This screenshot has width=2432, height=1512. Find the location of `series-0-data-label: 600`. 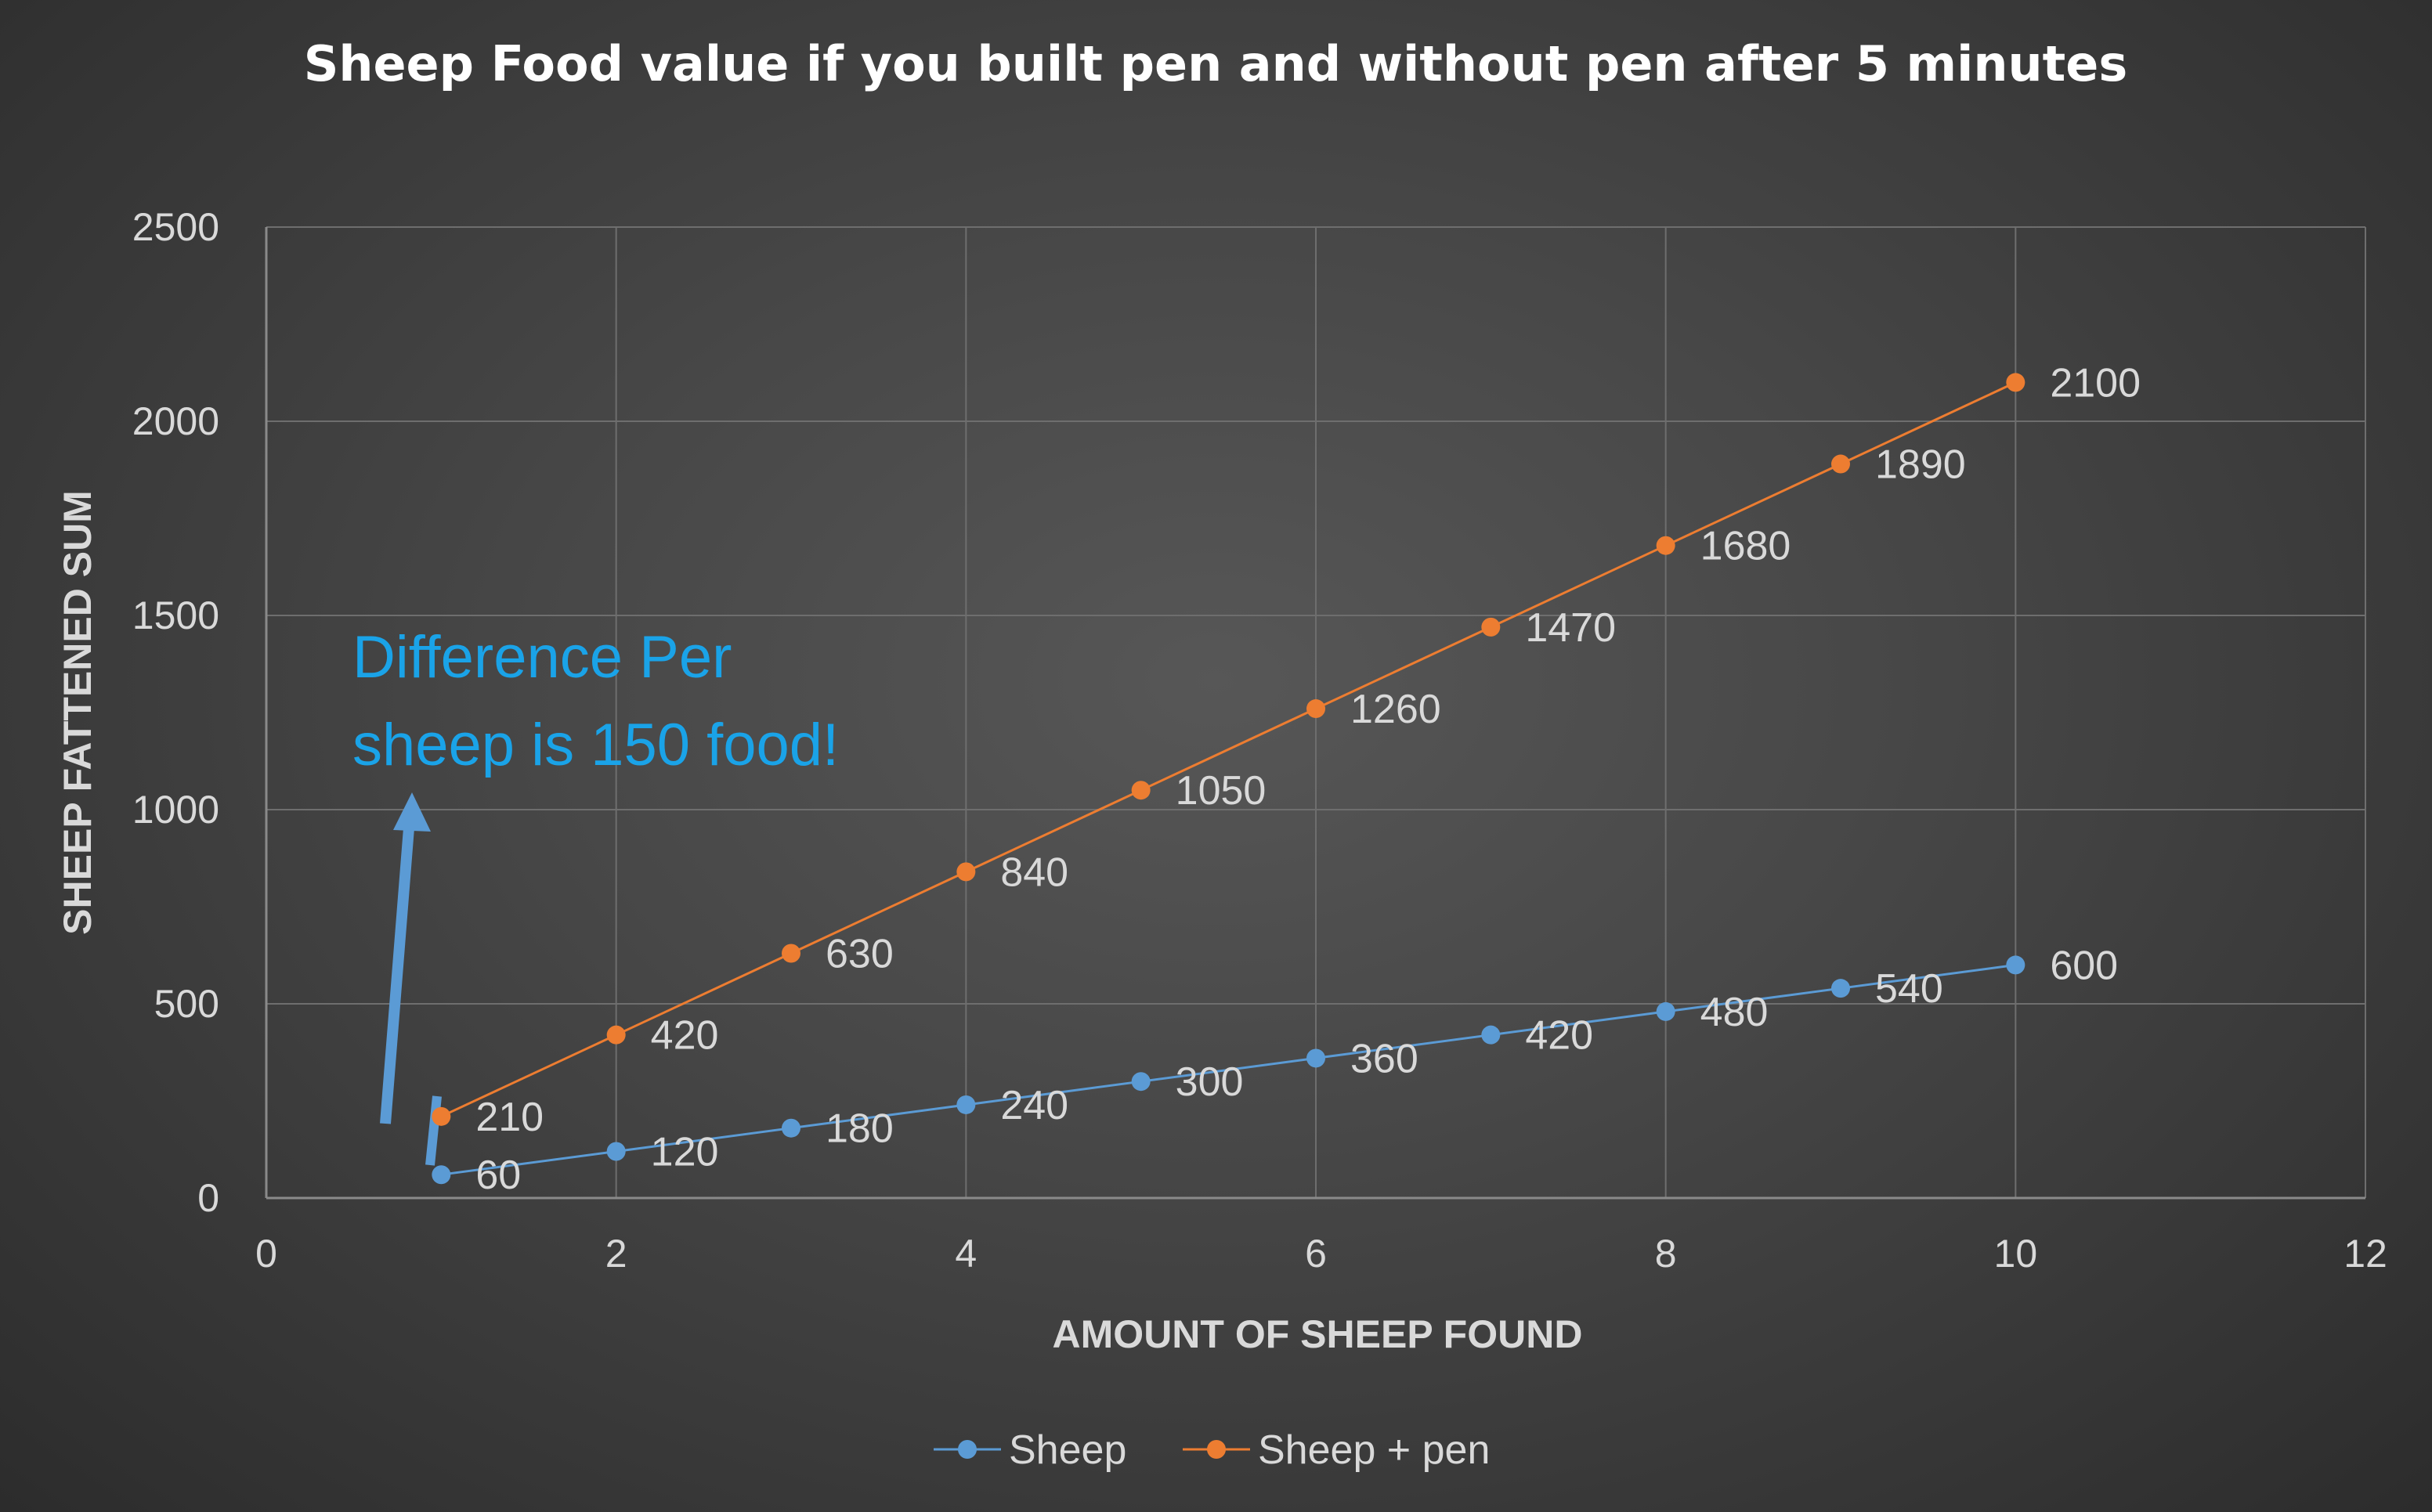

series-0-data-label: 600 is located at coordinates (2084, 965).